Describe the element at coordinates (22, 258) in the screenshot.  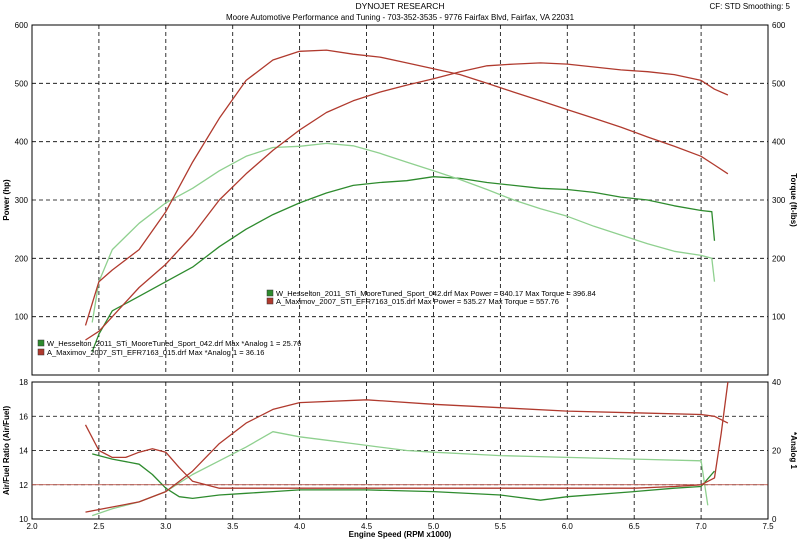
I see `y-tick-label-left: 200` at that location.